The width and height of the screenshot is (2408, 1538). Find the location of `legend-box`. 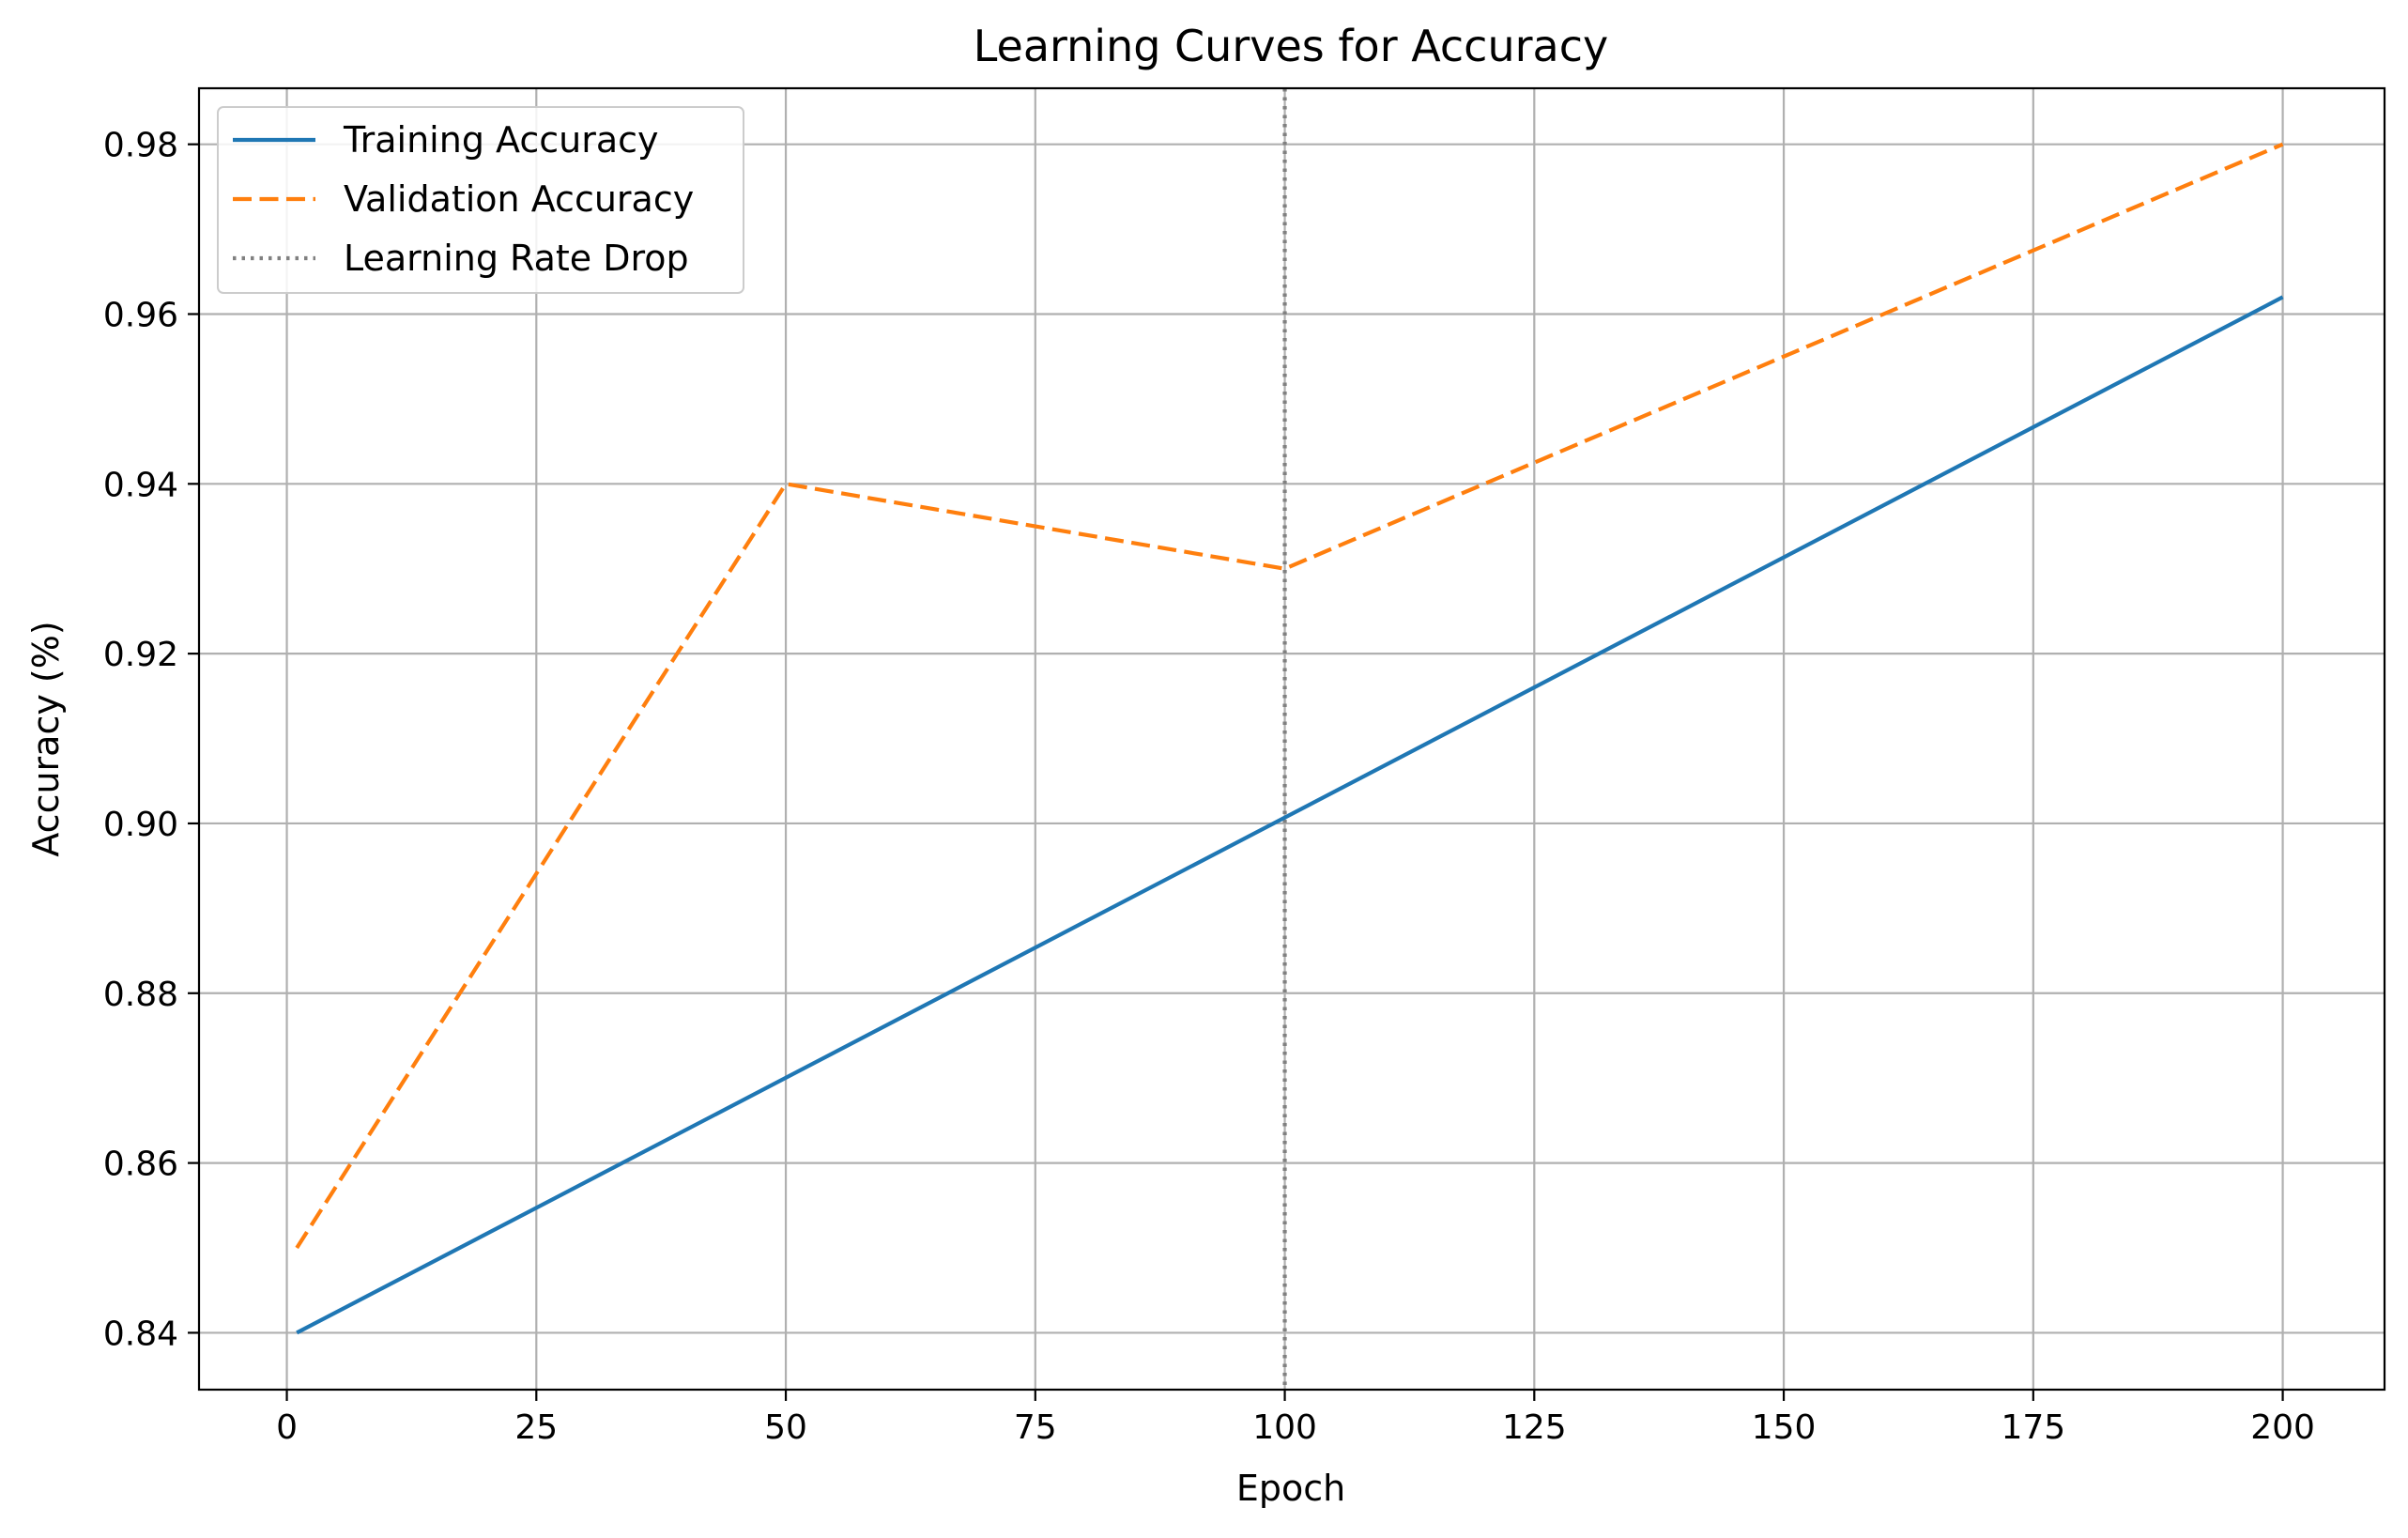

legend-box is located at coordinates (481, 200).